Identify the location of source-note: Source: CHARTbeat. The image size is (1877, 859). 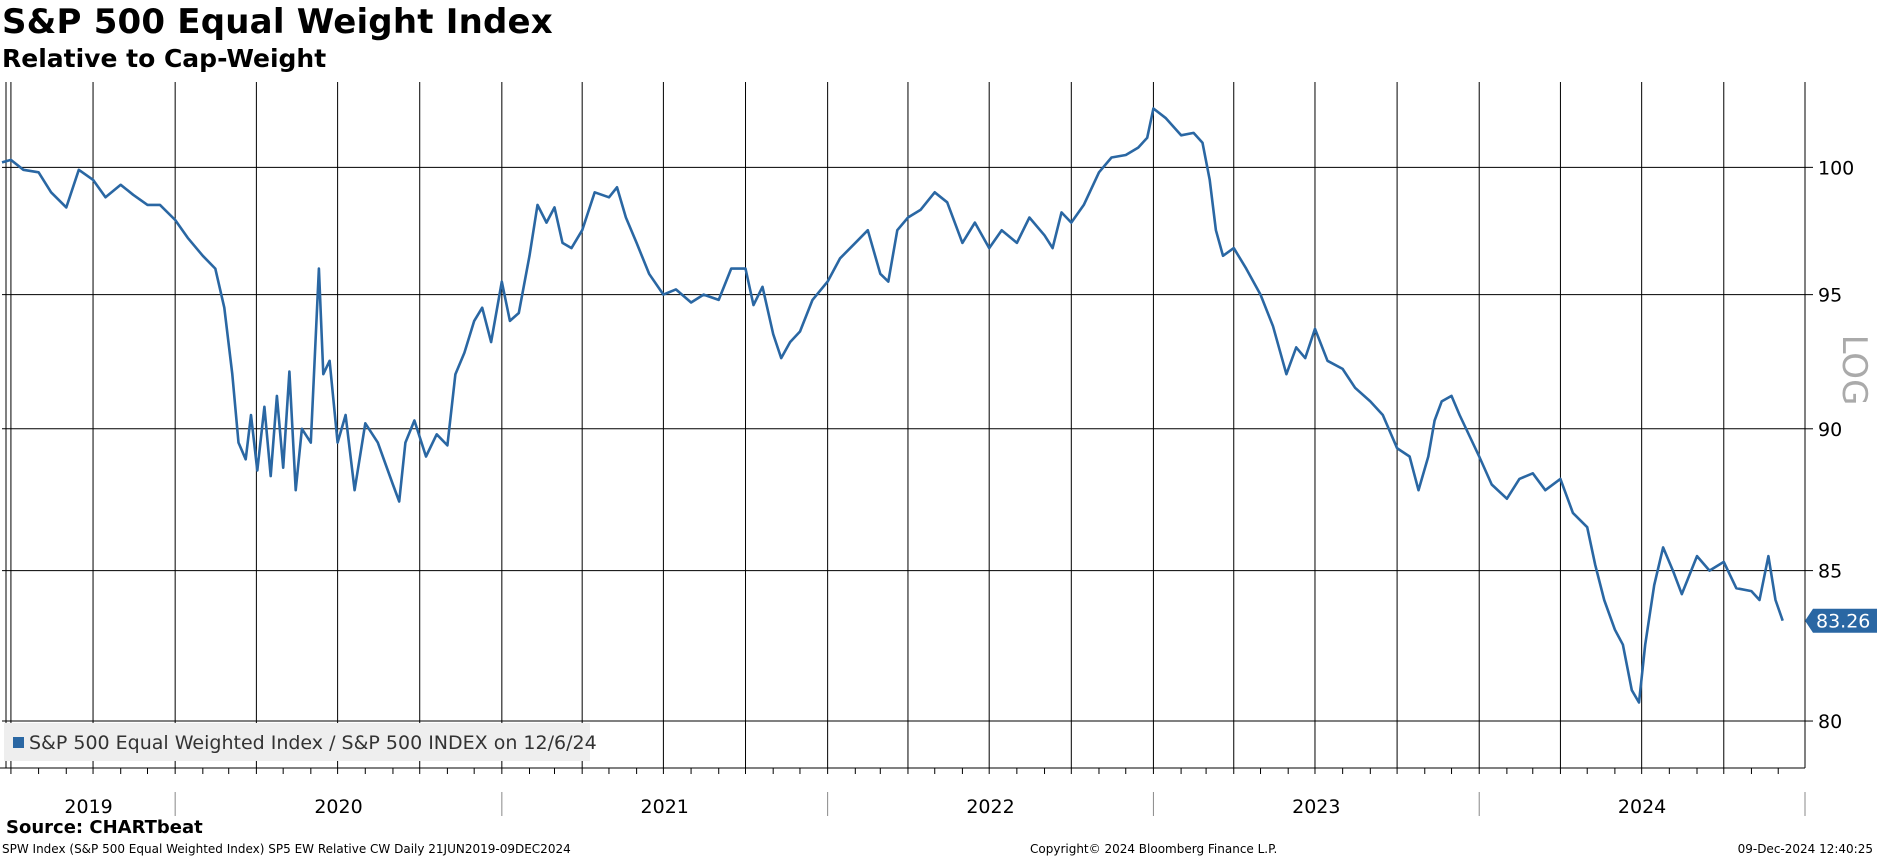
(104, 827).